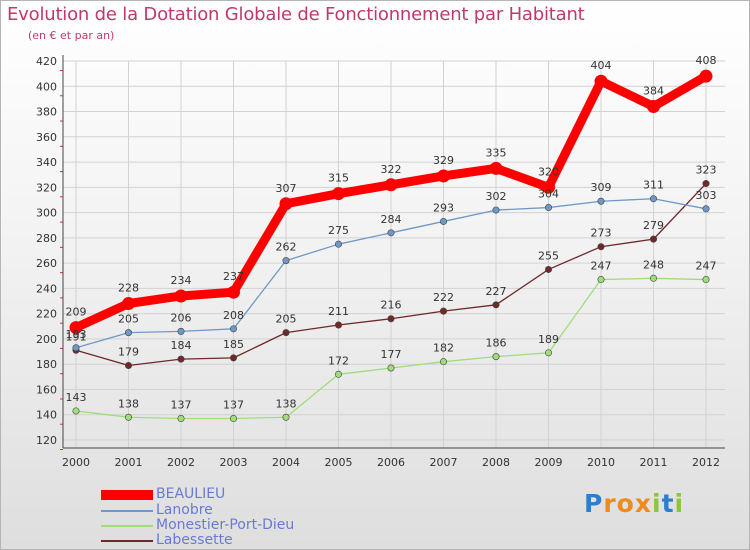 Image resolution: width=750 pixels, height=550 pixels. I want to click on logo-letter: x, so click(643, 503).